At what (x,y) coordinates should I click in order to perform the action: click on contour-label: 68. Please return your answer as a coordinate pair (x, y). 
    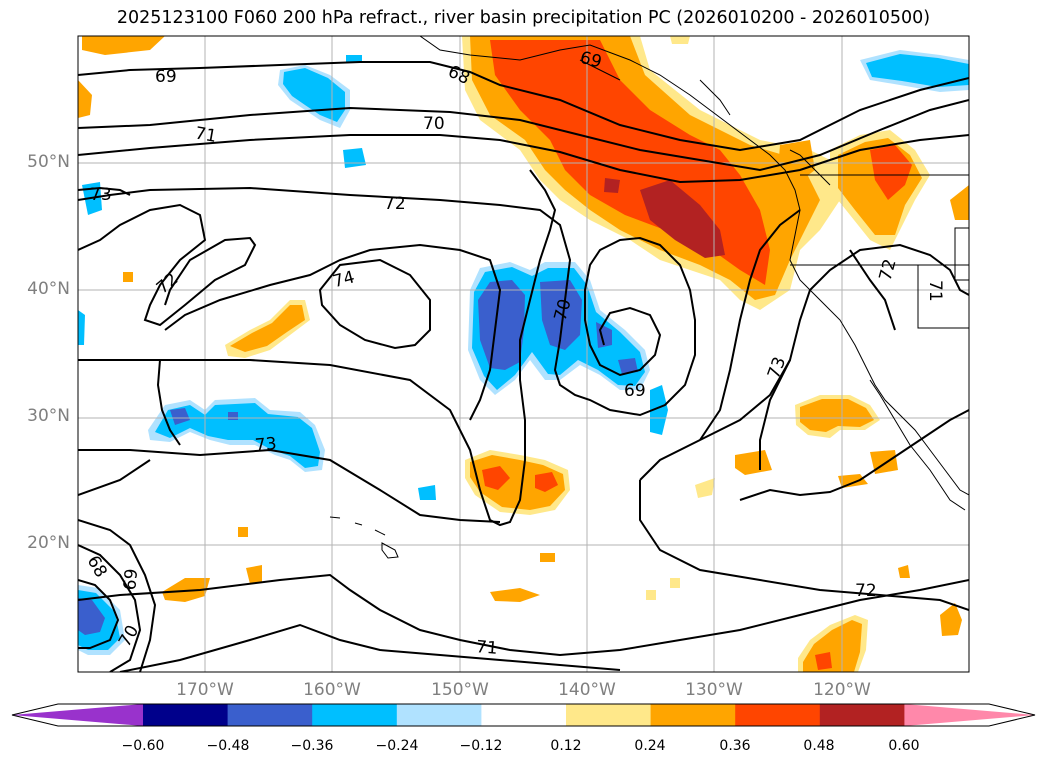
    Looking at the image, I should click on (97, 566).